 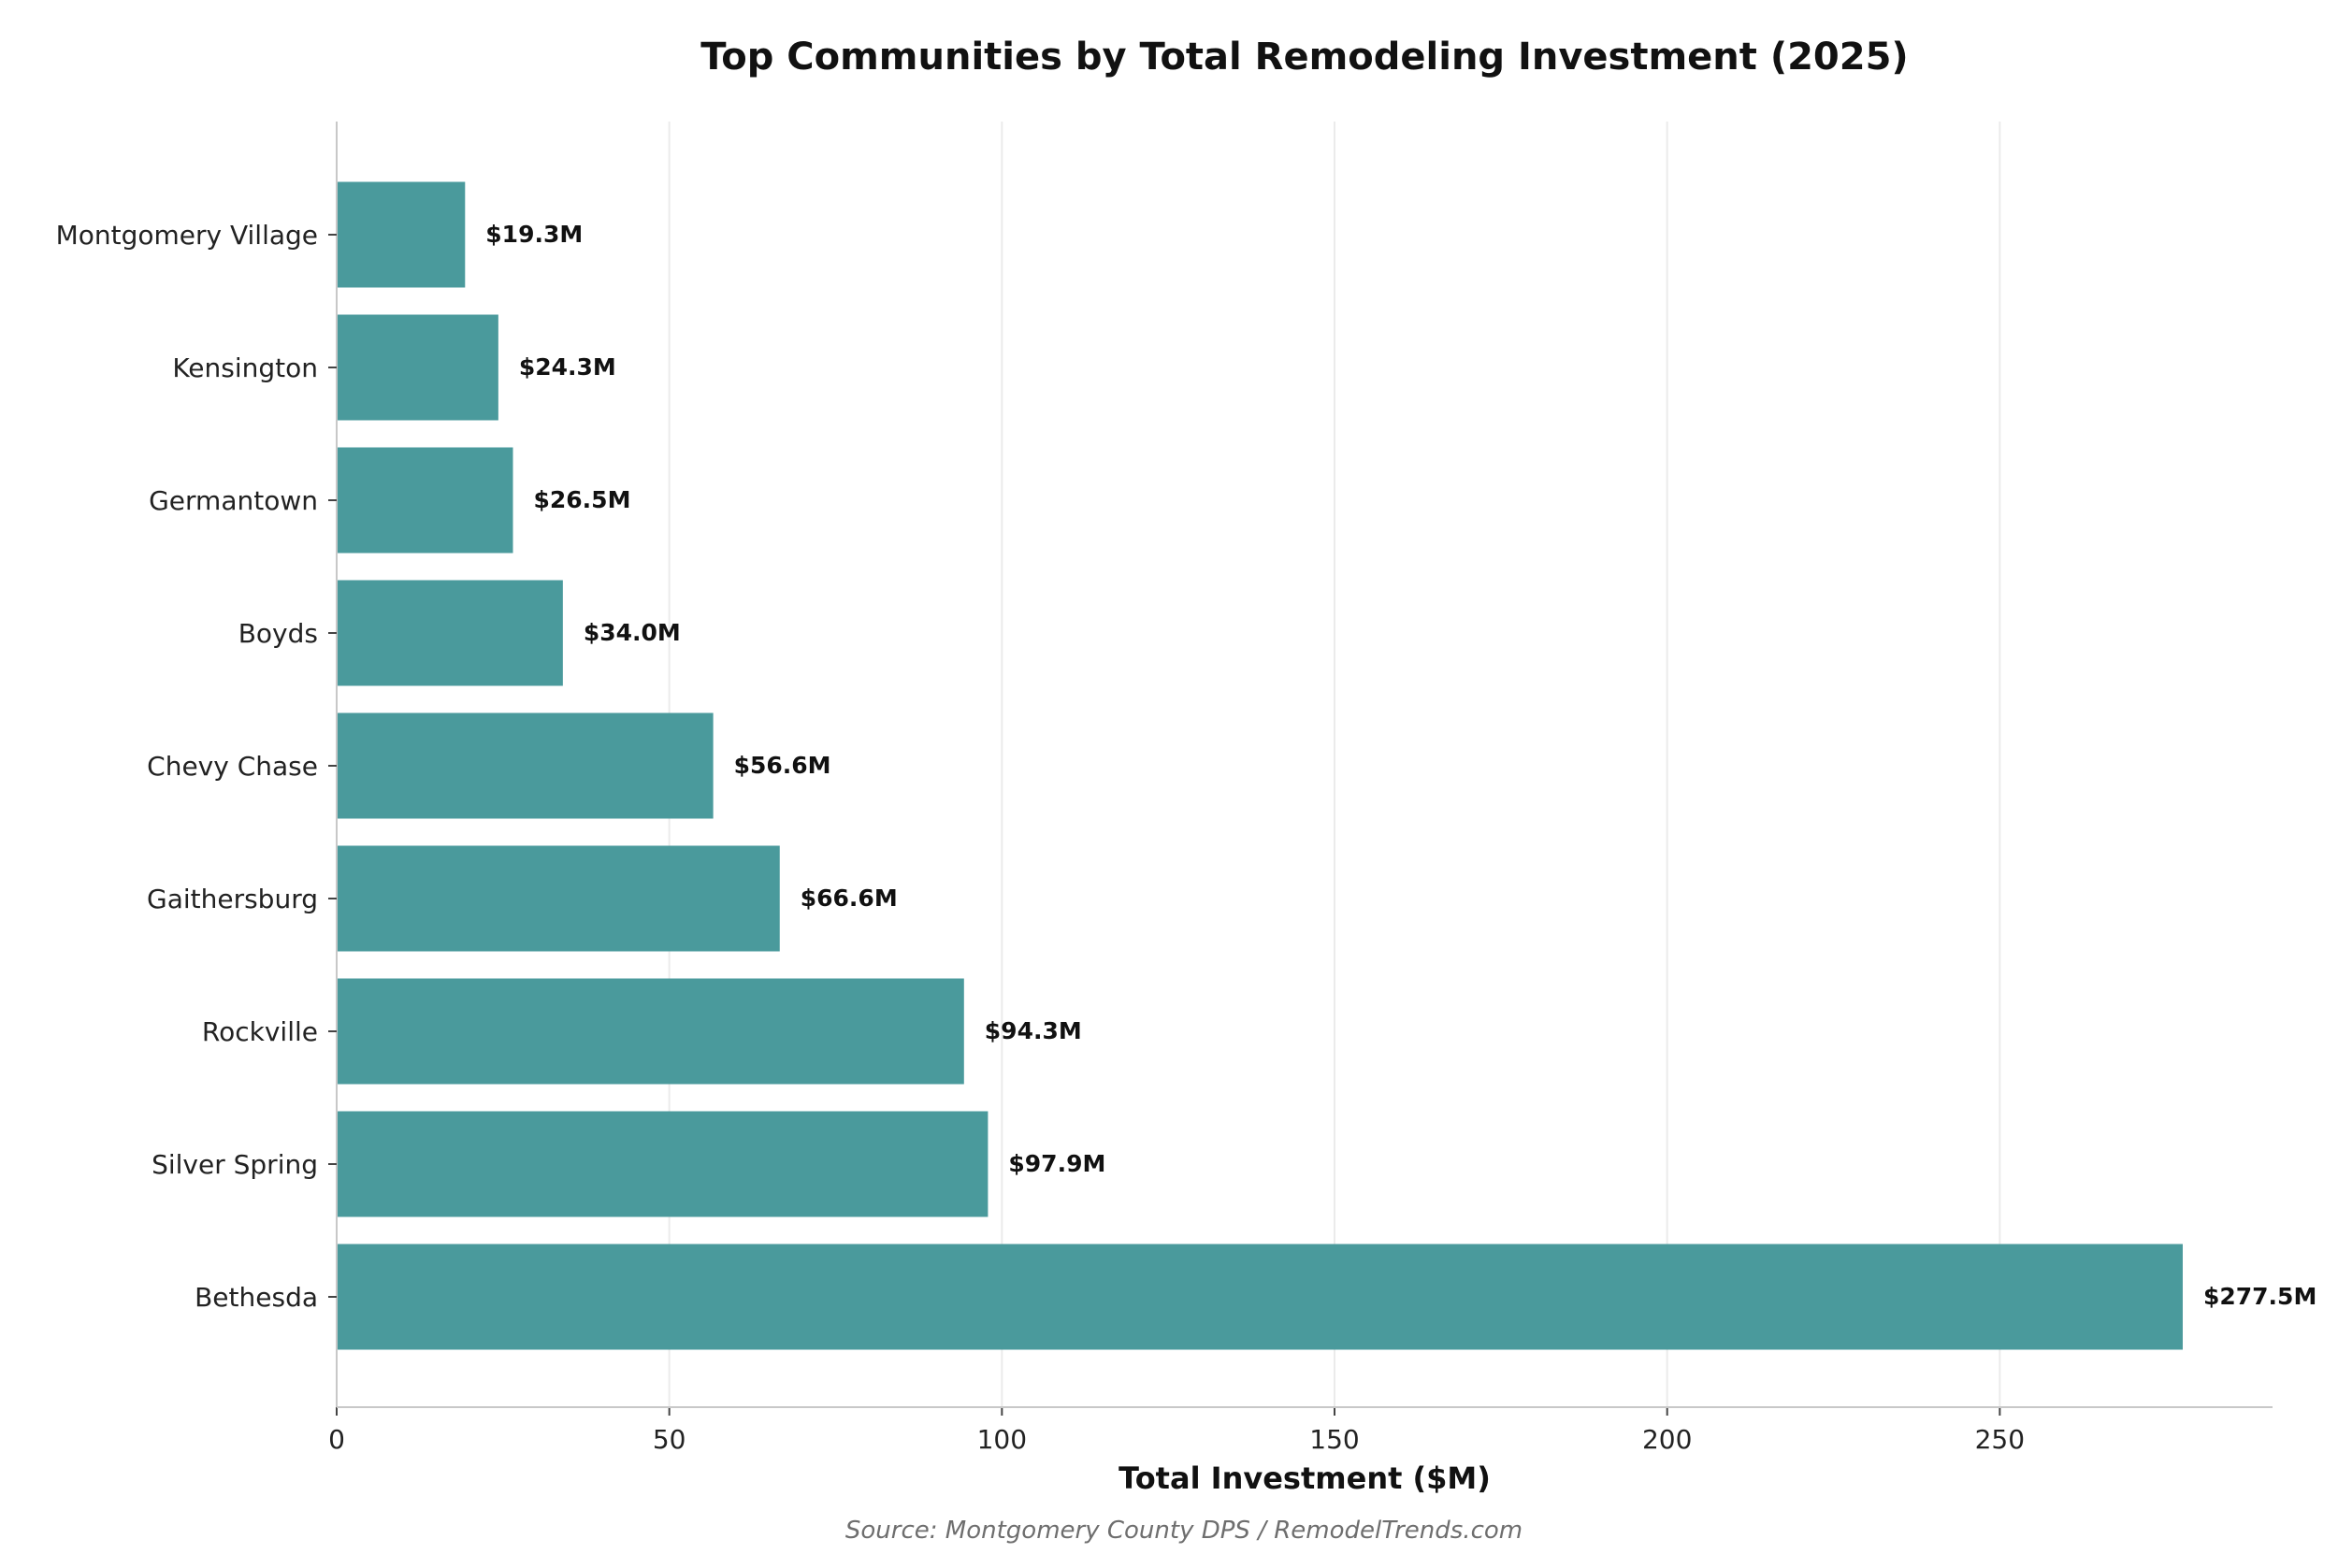 I want to click on bar-value-label: $94.3M, so click(x=1034, y=1030).